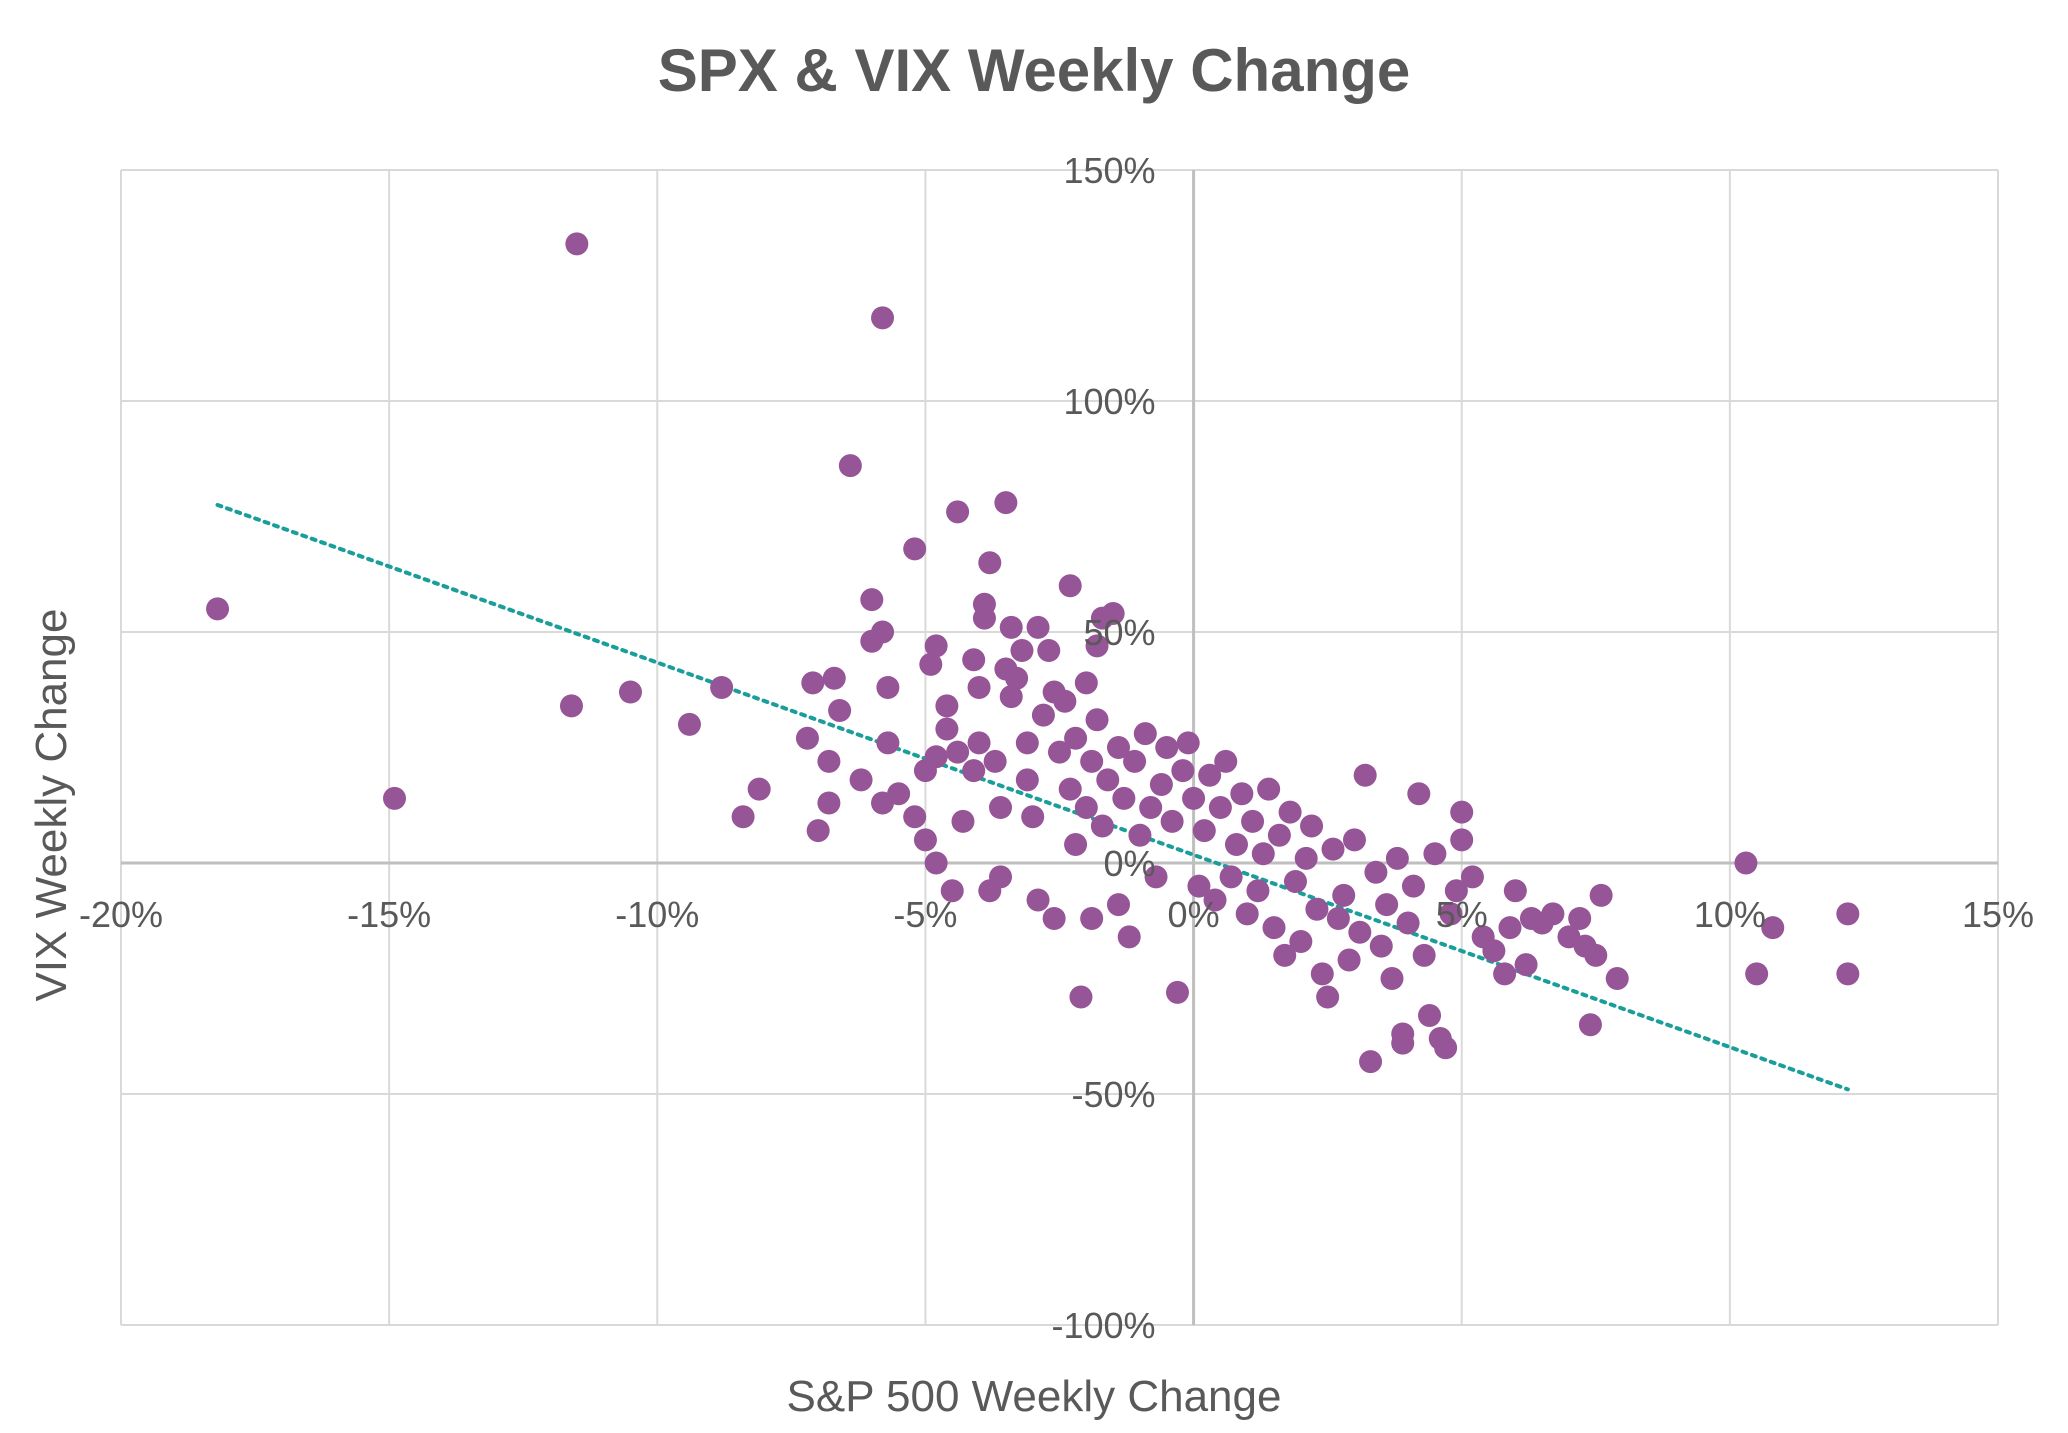  What do you see at coordinates (1998, 914) in the screenshot?
I see `x-tick-label: 15%` at bounding box center [1998, 914].